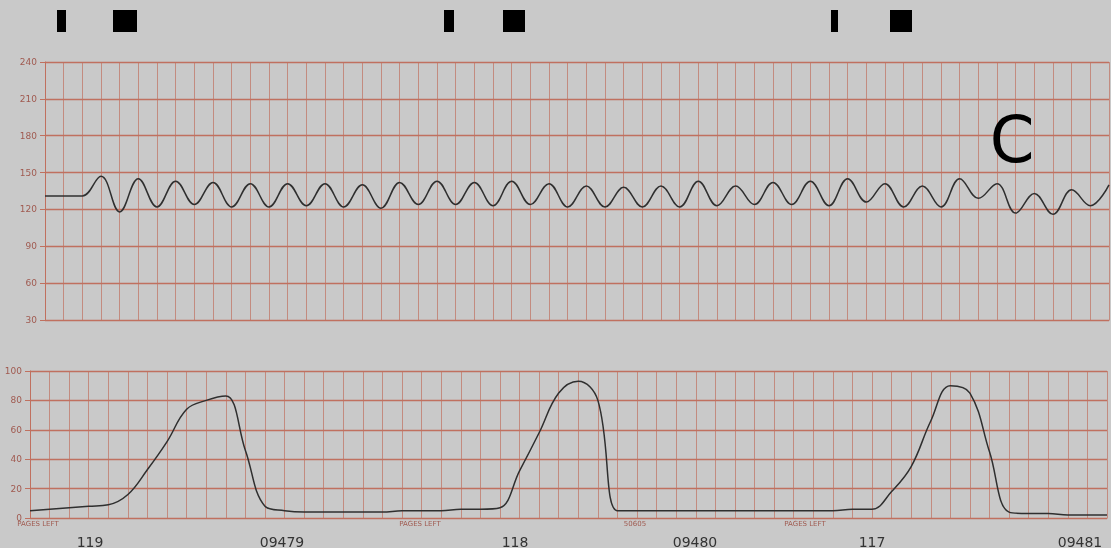 The width and height of the screenshot is (1111, 548). Describe the element at coordinates (282, 541) in the screenshot. I see `text: 09479` at that location.